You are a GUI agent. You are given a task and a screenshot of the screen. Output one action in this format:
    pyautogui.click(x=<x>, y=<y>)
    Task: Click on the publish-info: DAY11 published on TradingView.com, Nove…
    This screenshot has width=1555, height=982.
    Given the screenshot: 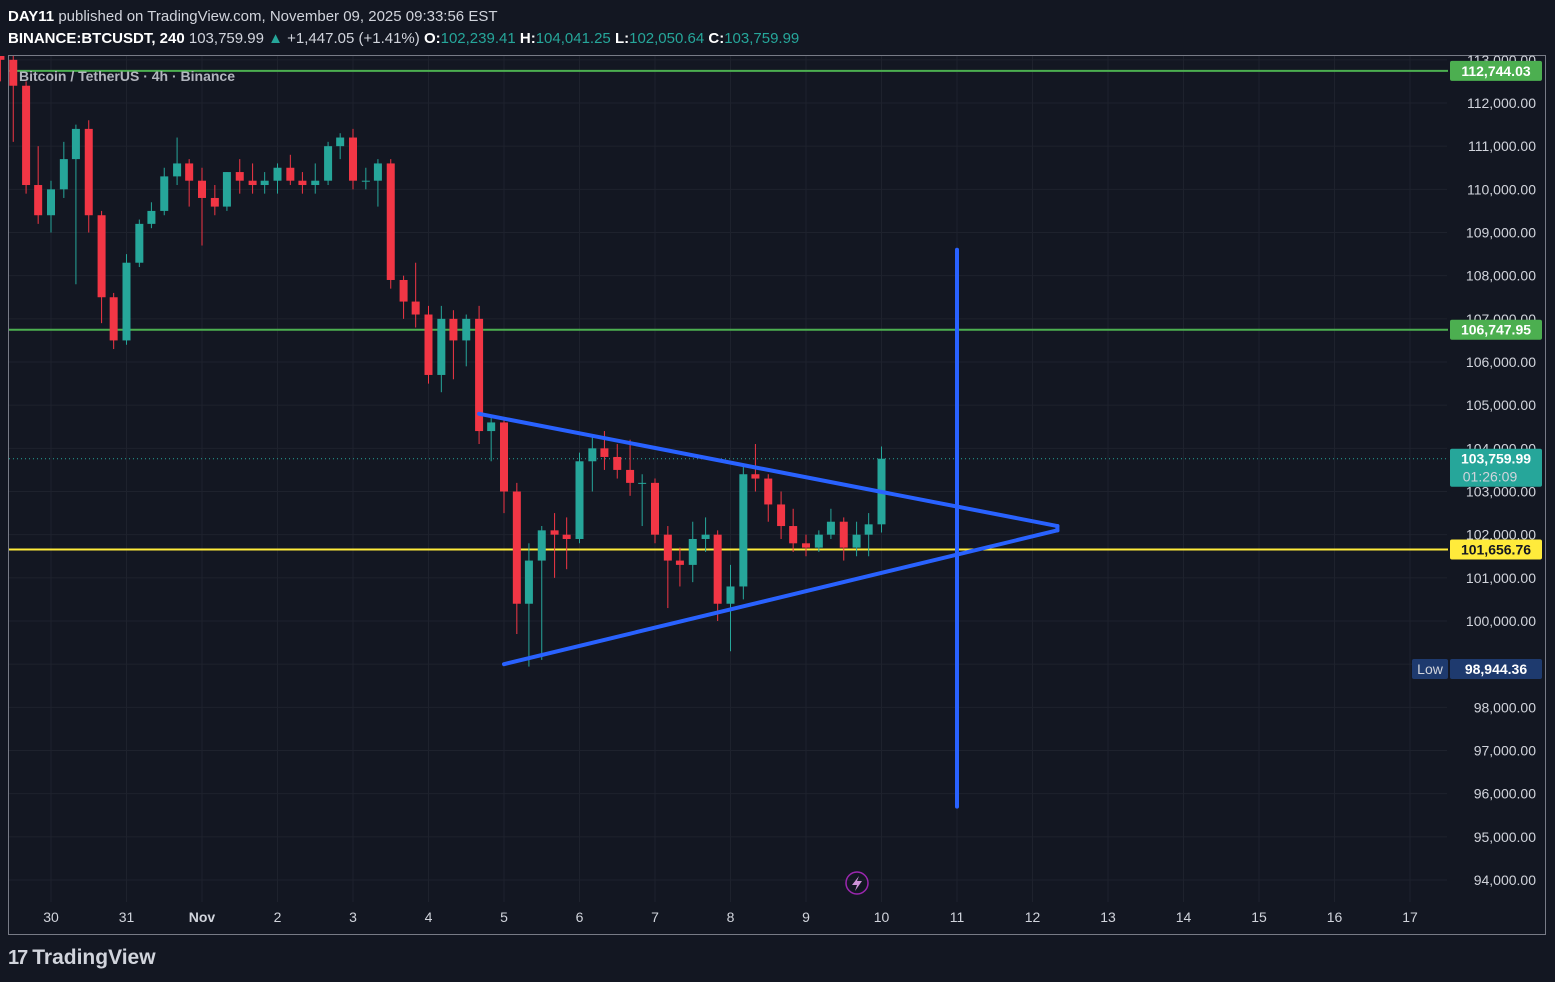 What is the action you would take?
    pyautogui.click(x=403, y=17)
    